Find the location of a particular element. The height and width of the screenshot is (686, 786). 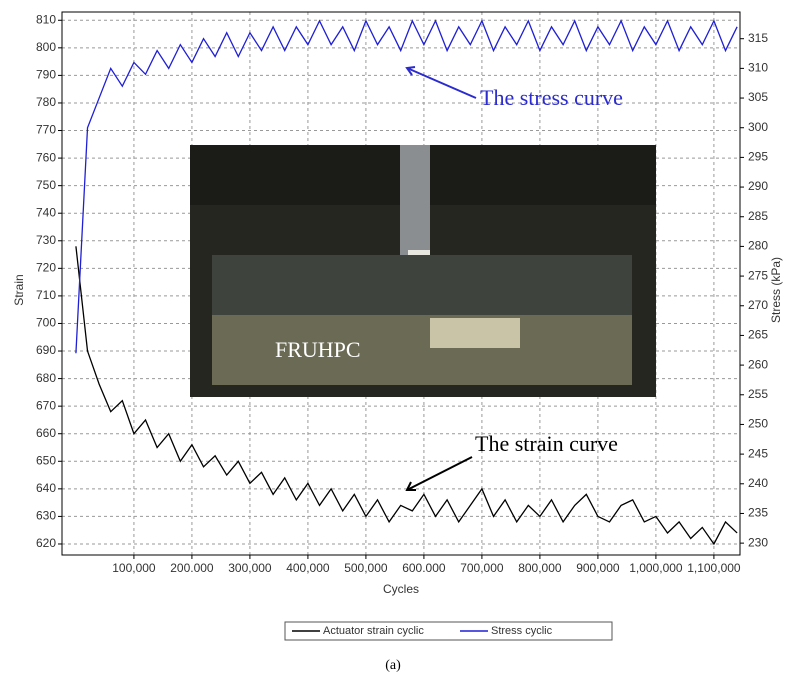

y2-tick-label: 275 is located at coordinates (758, 275).